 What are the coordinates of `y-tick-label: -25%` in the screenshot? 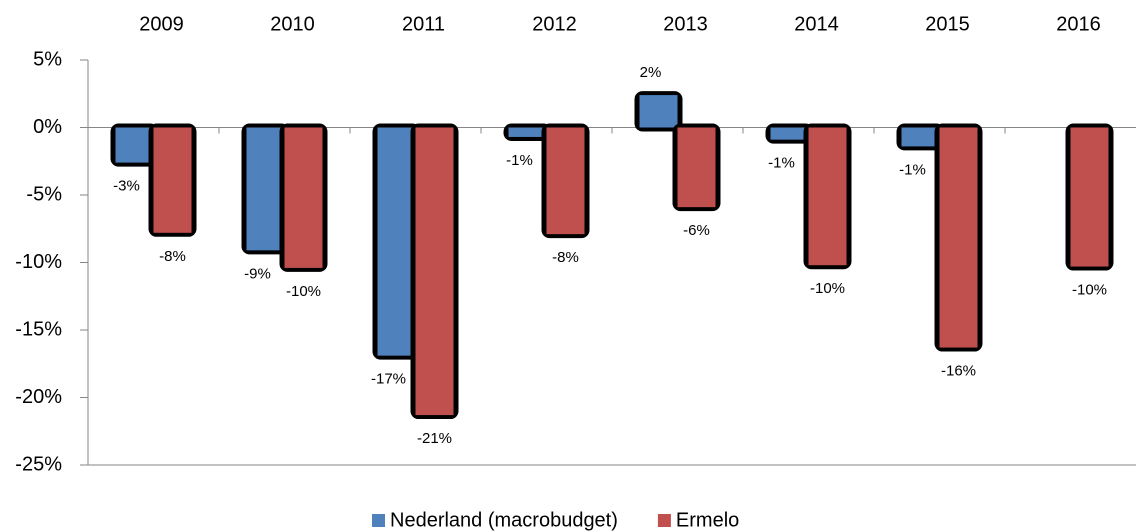 It's located at (38, 464).